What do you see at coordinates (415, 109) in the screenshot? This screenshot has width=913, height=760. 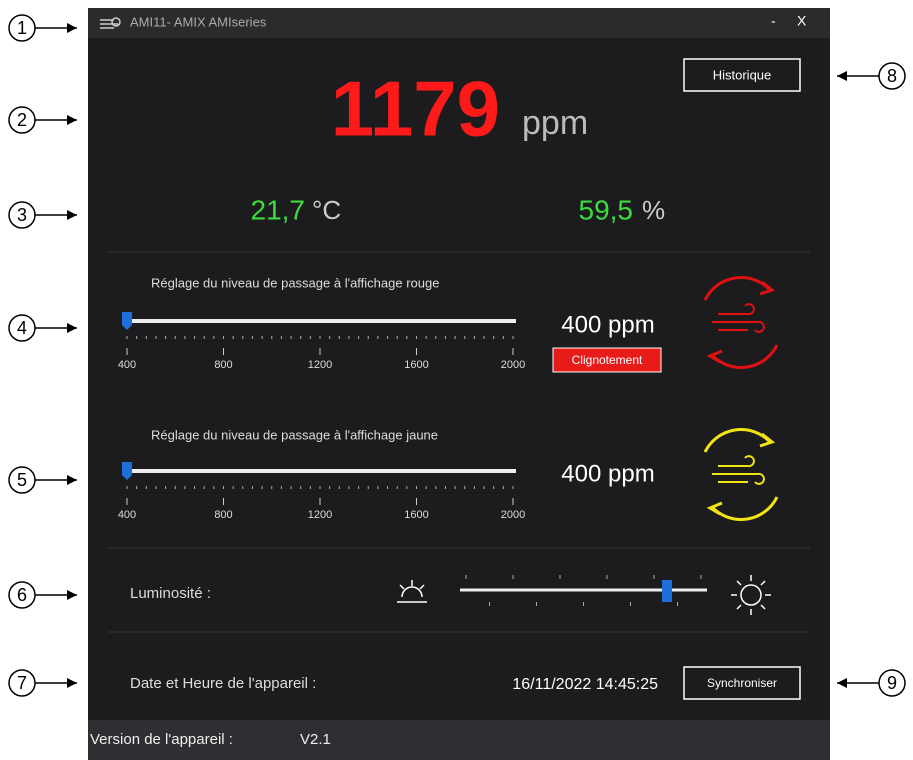 I see `co2-value: 1179` at bounding box center [415, 109].